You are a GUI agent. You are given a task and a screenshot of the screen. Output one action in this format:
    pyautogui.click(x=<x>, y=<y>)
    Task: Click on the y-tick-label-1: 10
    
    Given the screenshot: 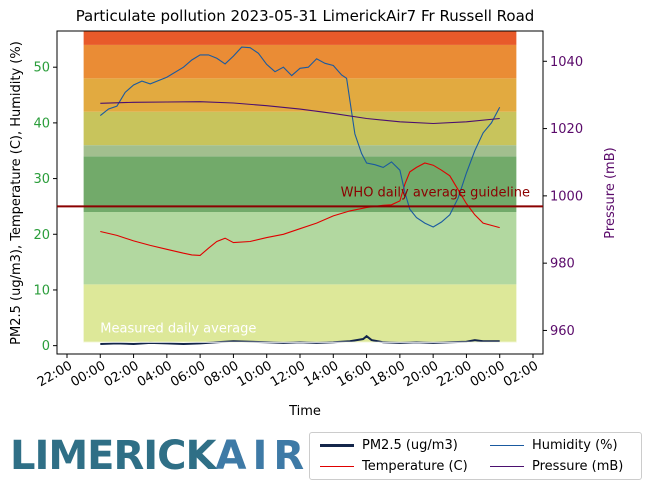 What is the action you would take?
    pyautogui.click(x=41, y=290)
    